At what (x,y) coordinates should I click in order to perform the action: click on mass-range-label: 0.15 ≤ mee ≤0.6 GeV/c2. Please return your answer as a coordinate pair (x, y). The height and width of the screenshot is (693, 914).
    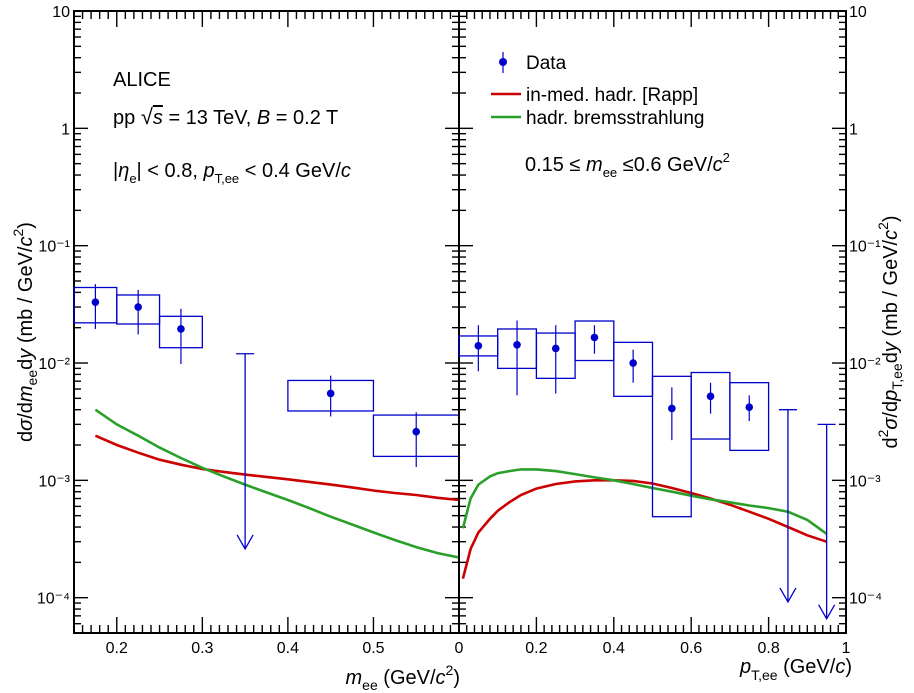
    Looking at the image, I should click on (627, 165).